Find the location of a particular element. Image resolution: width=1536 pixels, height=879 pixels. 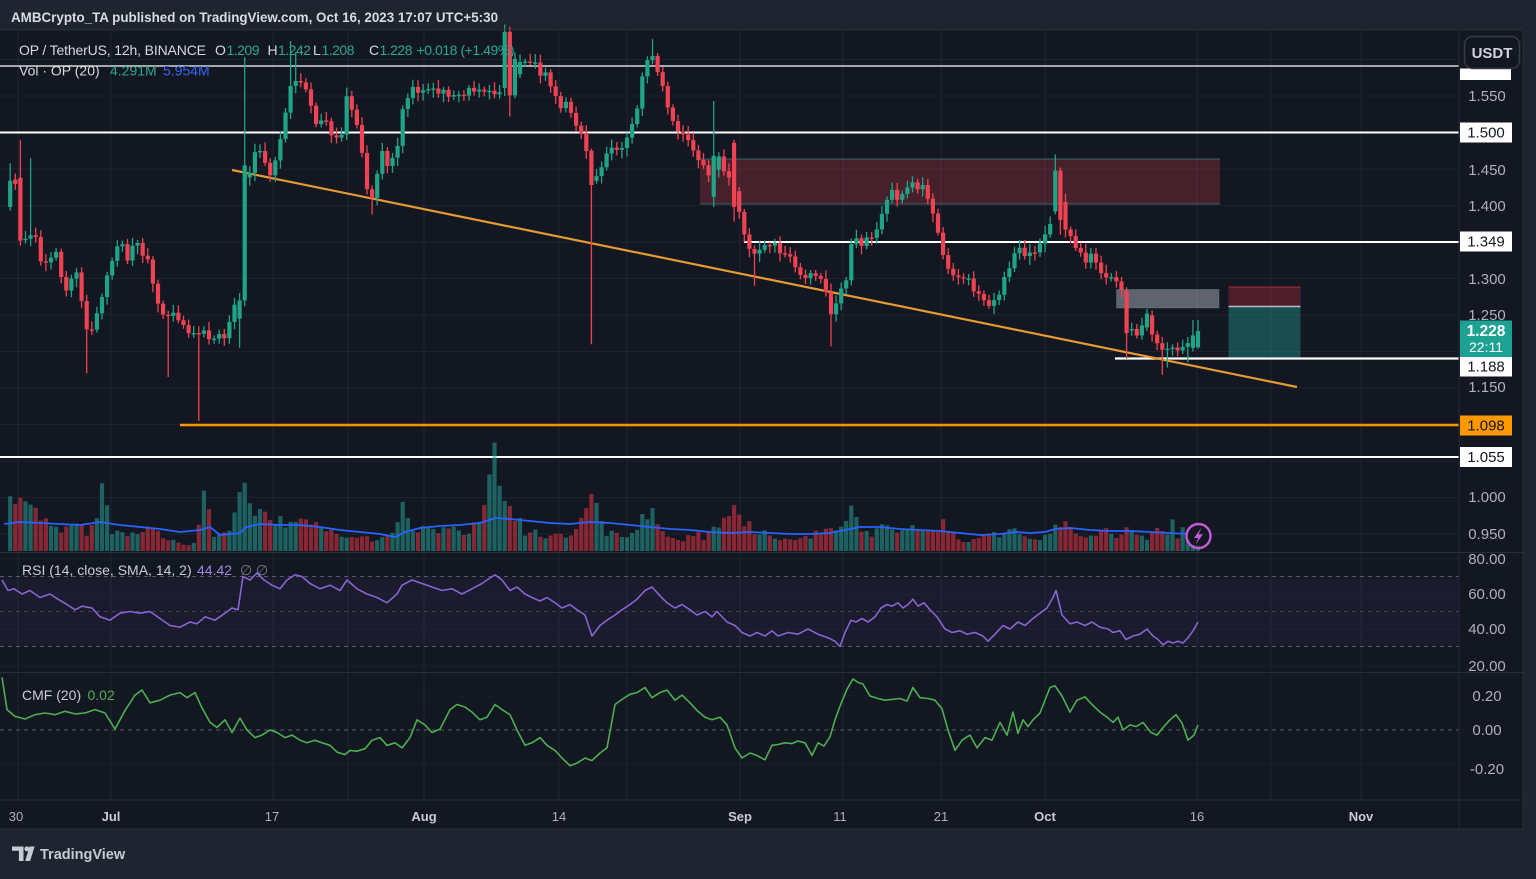

svg-text: 30 is located at coordinates (16, 816).